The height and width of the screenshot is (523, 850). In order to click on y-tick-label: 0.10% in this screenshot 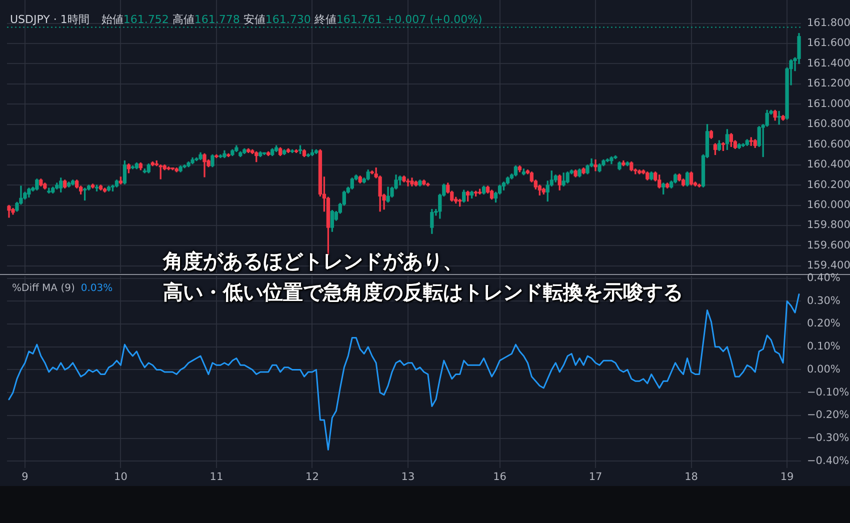, I will do `click(823, 346)`.